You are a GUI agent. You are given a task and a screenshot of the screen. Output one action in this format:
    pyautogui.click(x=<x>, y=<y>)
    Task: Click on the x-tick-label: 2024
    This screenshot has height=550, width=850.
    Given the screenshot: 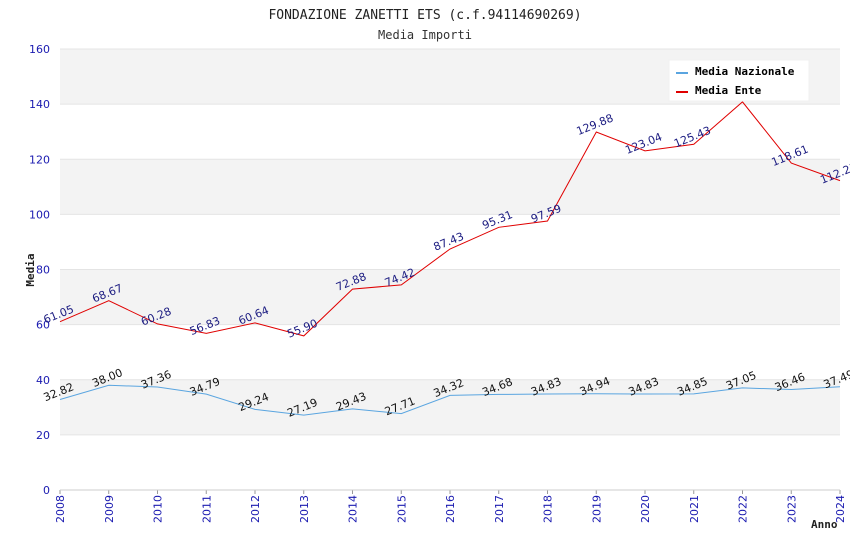 What is the action you would take?
    pyautogui.click(x=840, y=509)
    